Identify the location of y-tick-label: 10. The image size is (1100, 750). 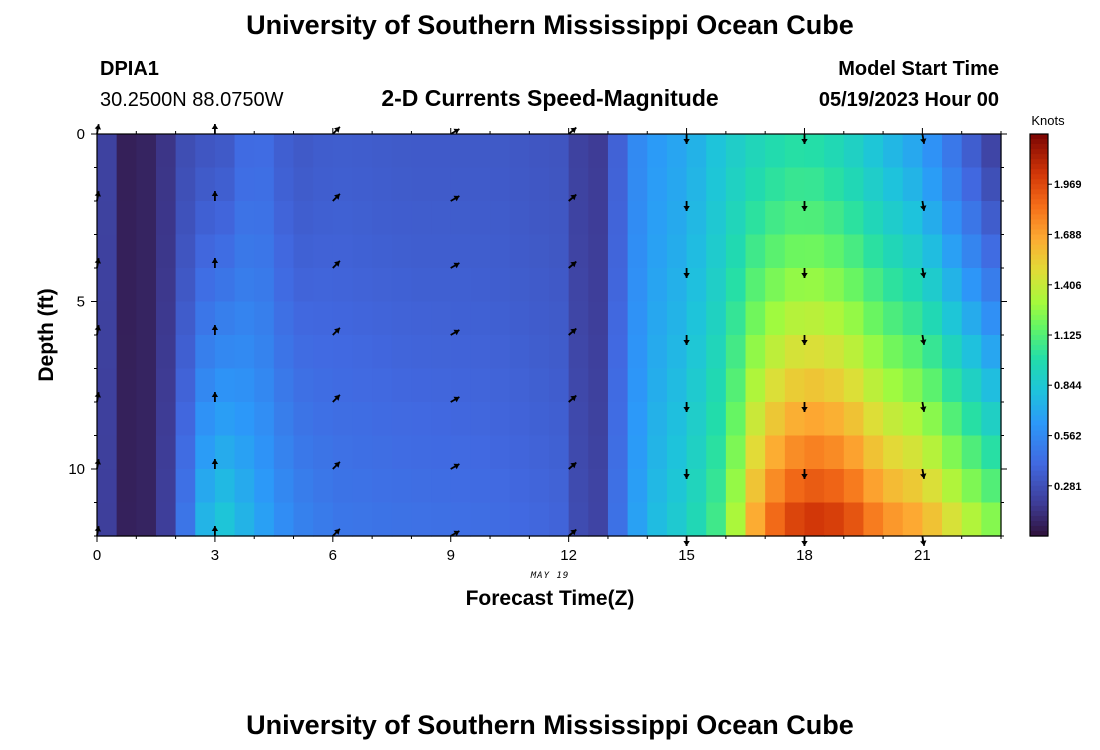
(76, 469).